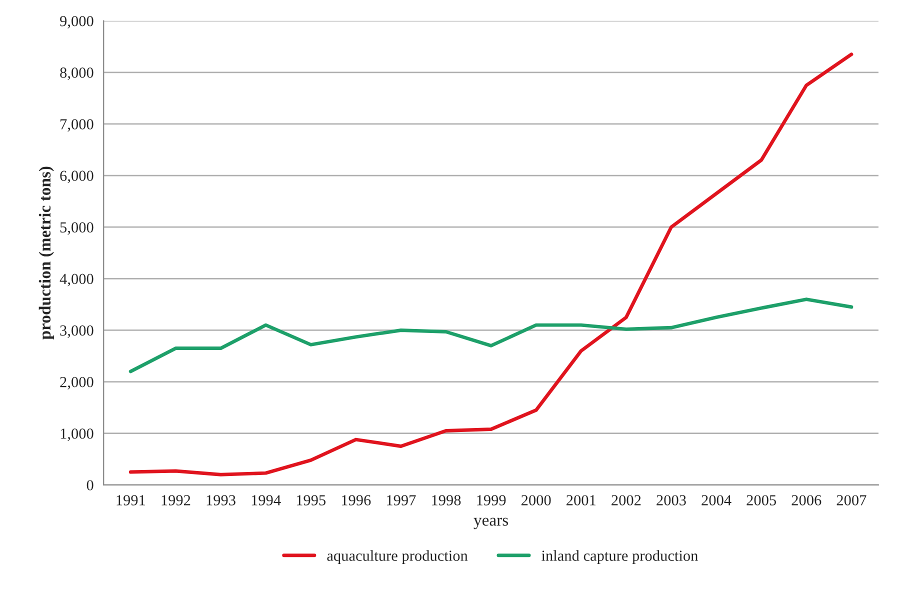  Describe the element at coordinates (401, 500) in the screenshot. I see `x-tick-label: 1997` at that location.